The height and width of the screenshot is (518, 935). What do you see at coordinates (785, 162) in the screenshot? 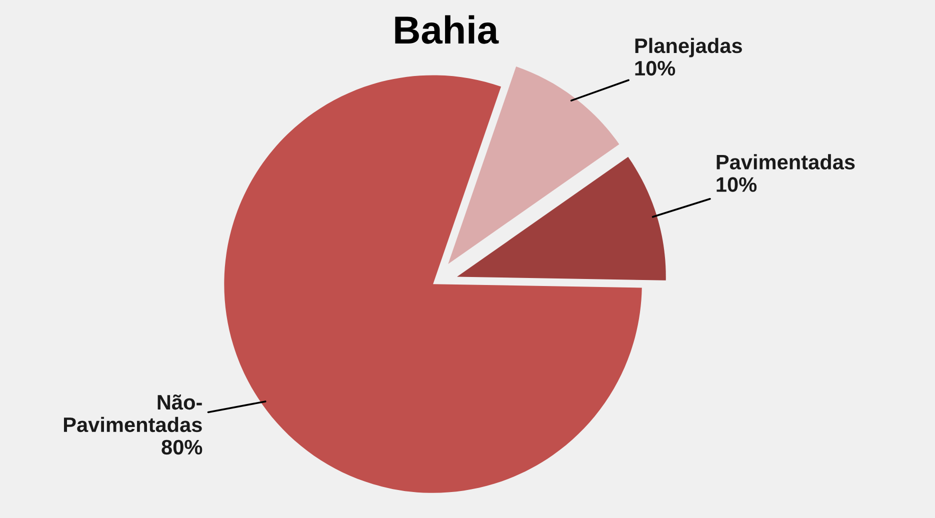
I see `slice-label: Pavimentadas` at bounding box center [785, 162].